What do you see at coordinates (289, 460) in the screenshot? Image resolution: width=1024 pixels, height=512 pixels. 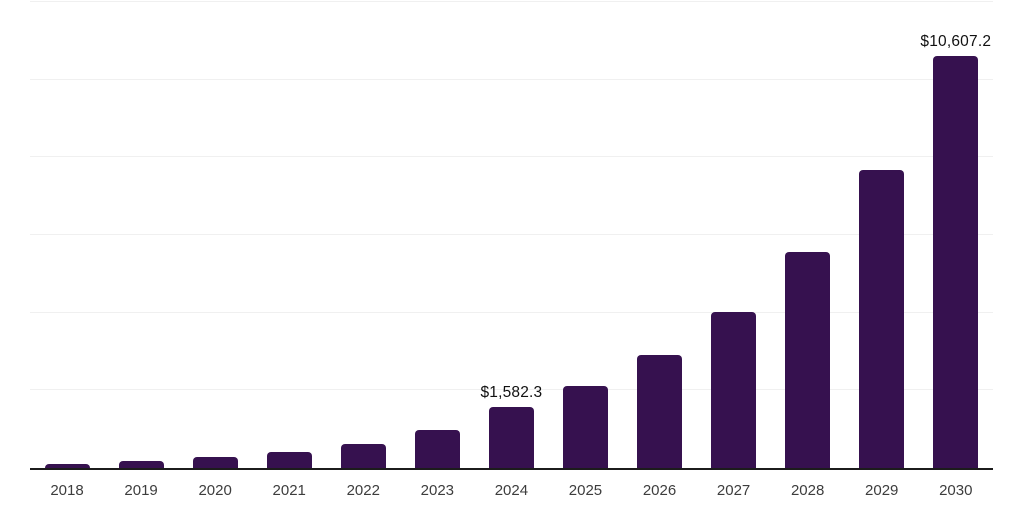 I see `bar-2021` at bounding box center [289, 460].